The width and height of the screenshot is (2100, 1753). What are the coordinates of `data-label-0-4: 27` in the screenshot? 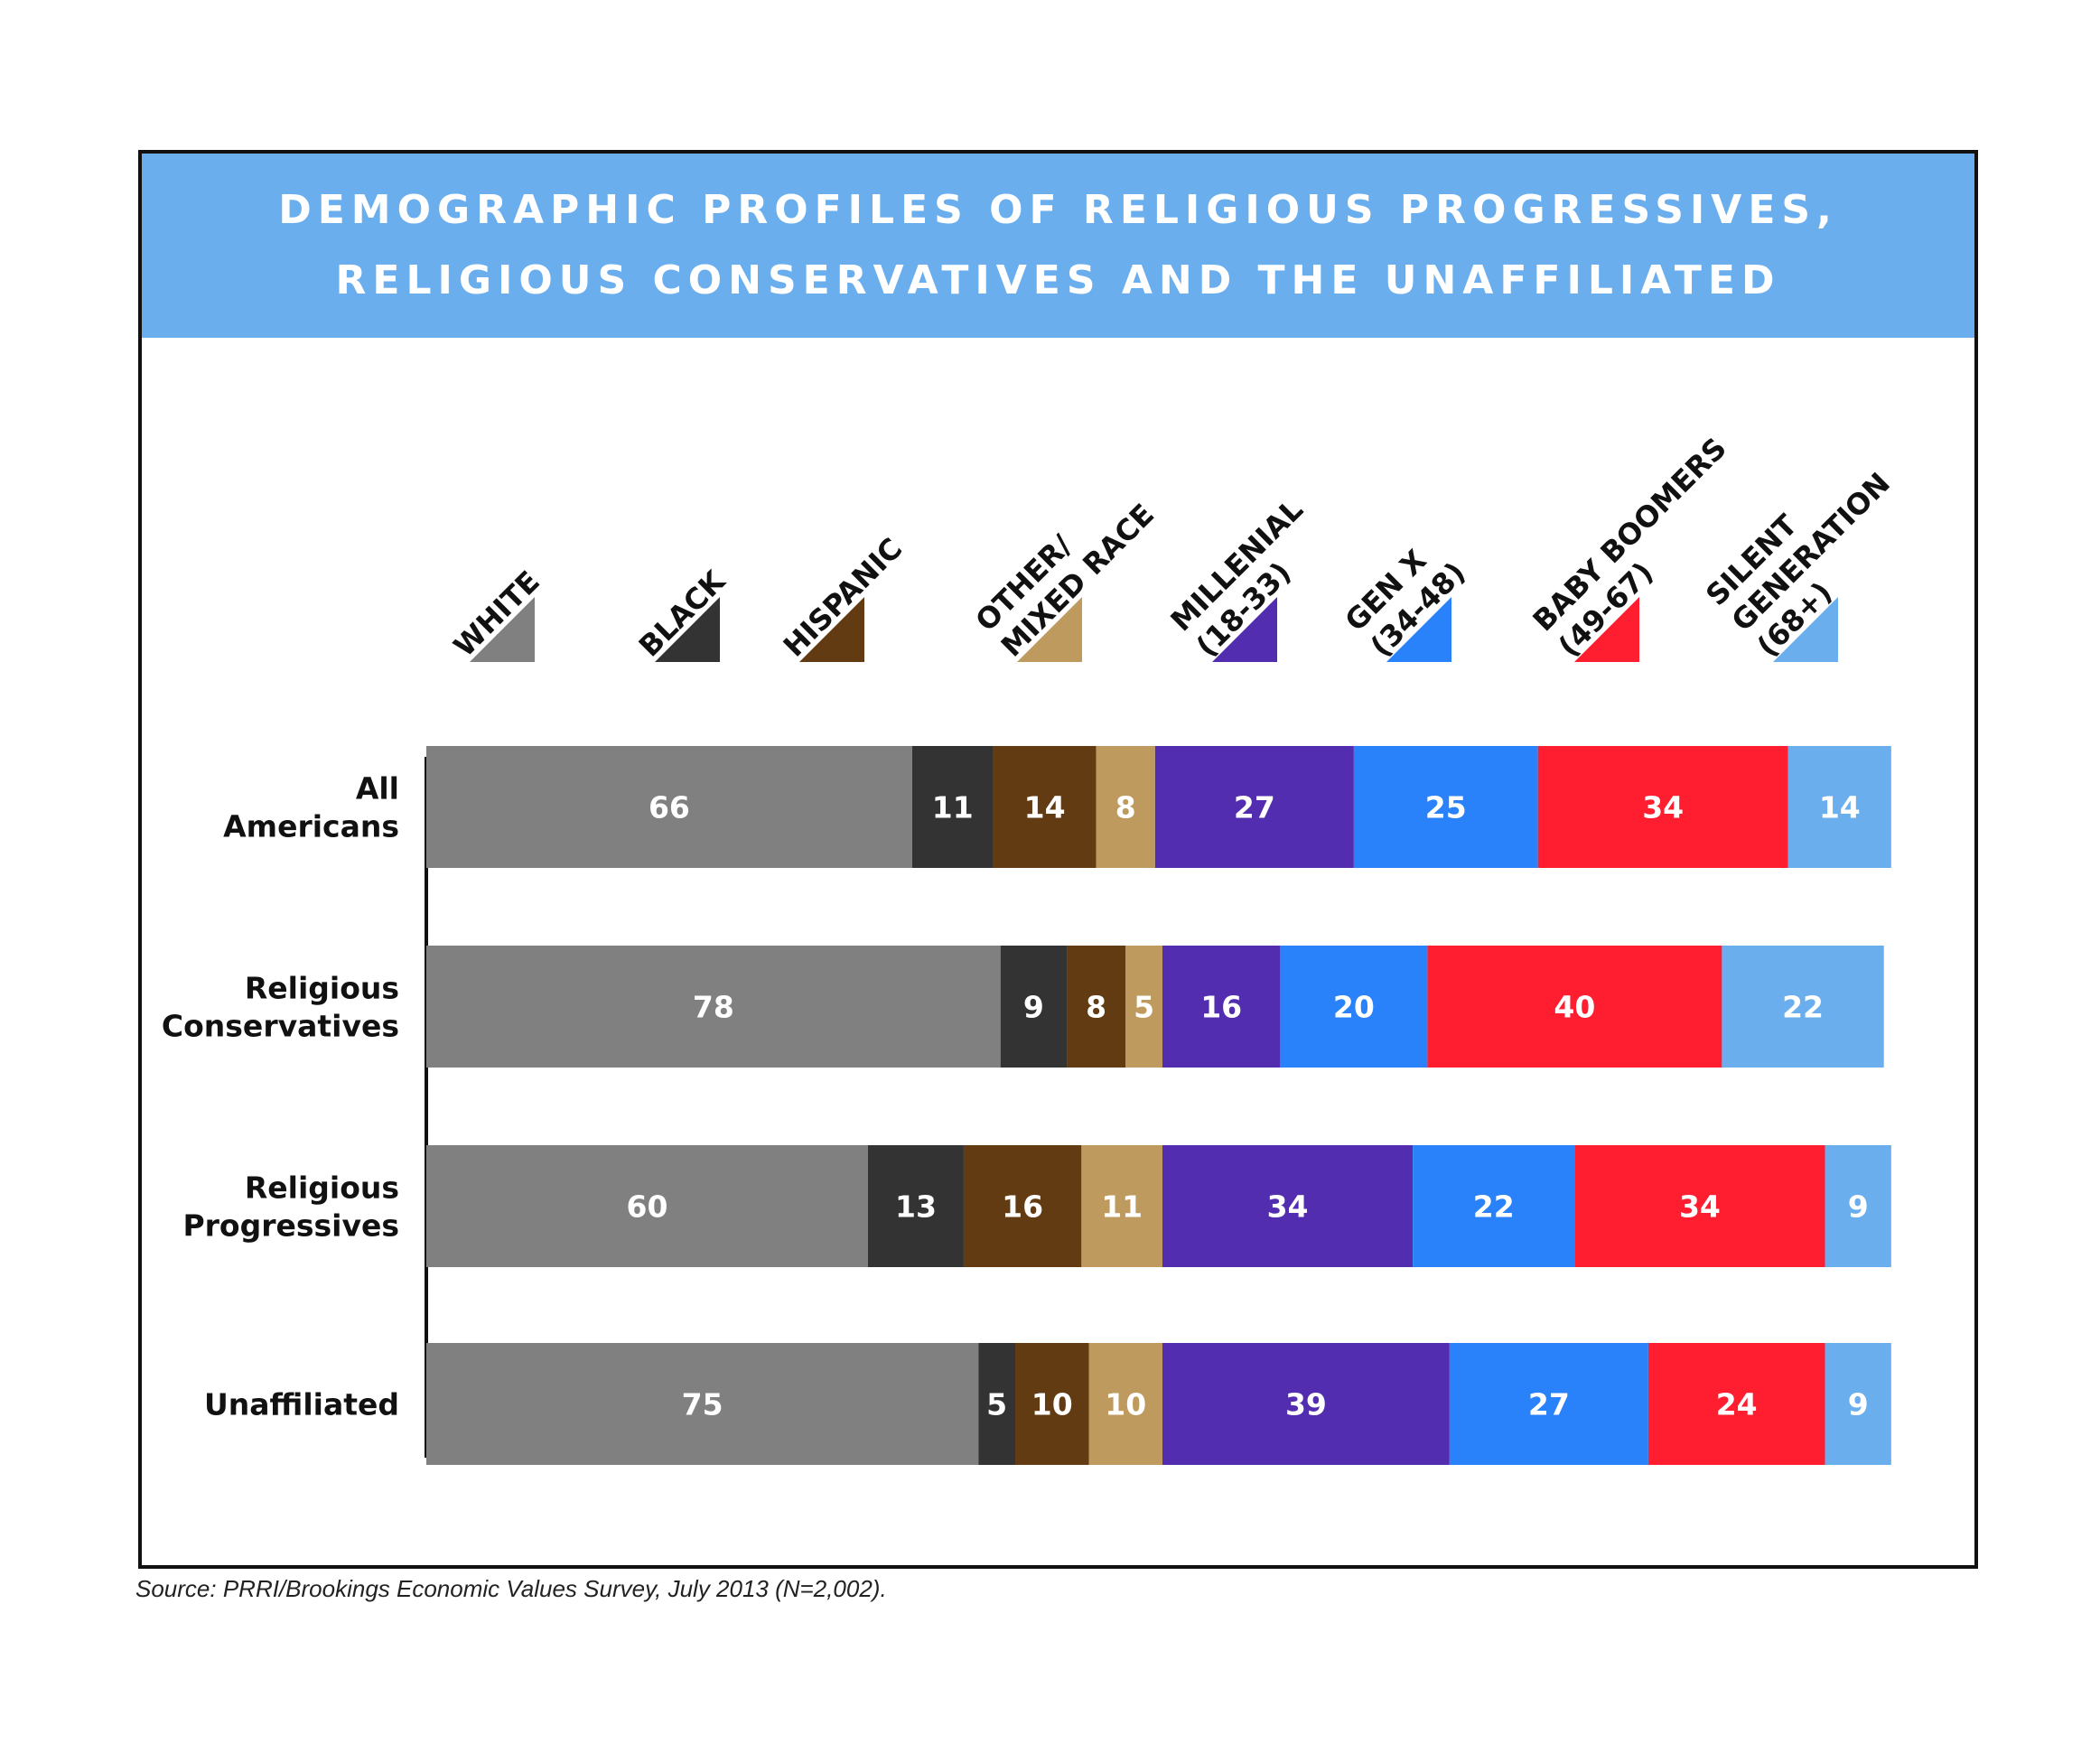 It's located at (1254, 807).